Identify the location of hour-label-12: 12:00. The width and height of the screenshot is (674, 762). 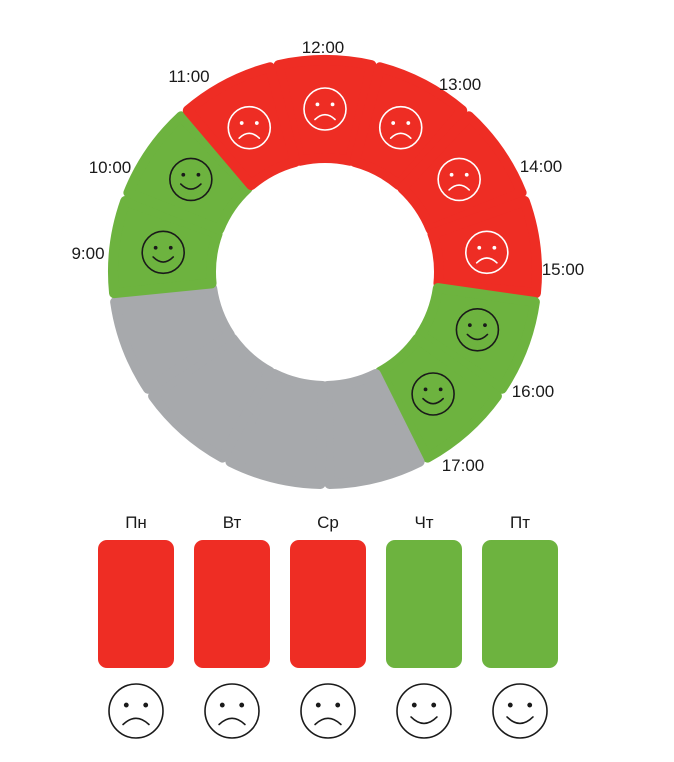
(323, 47).